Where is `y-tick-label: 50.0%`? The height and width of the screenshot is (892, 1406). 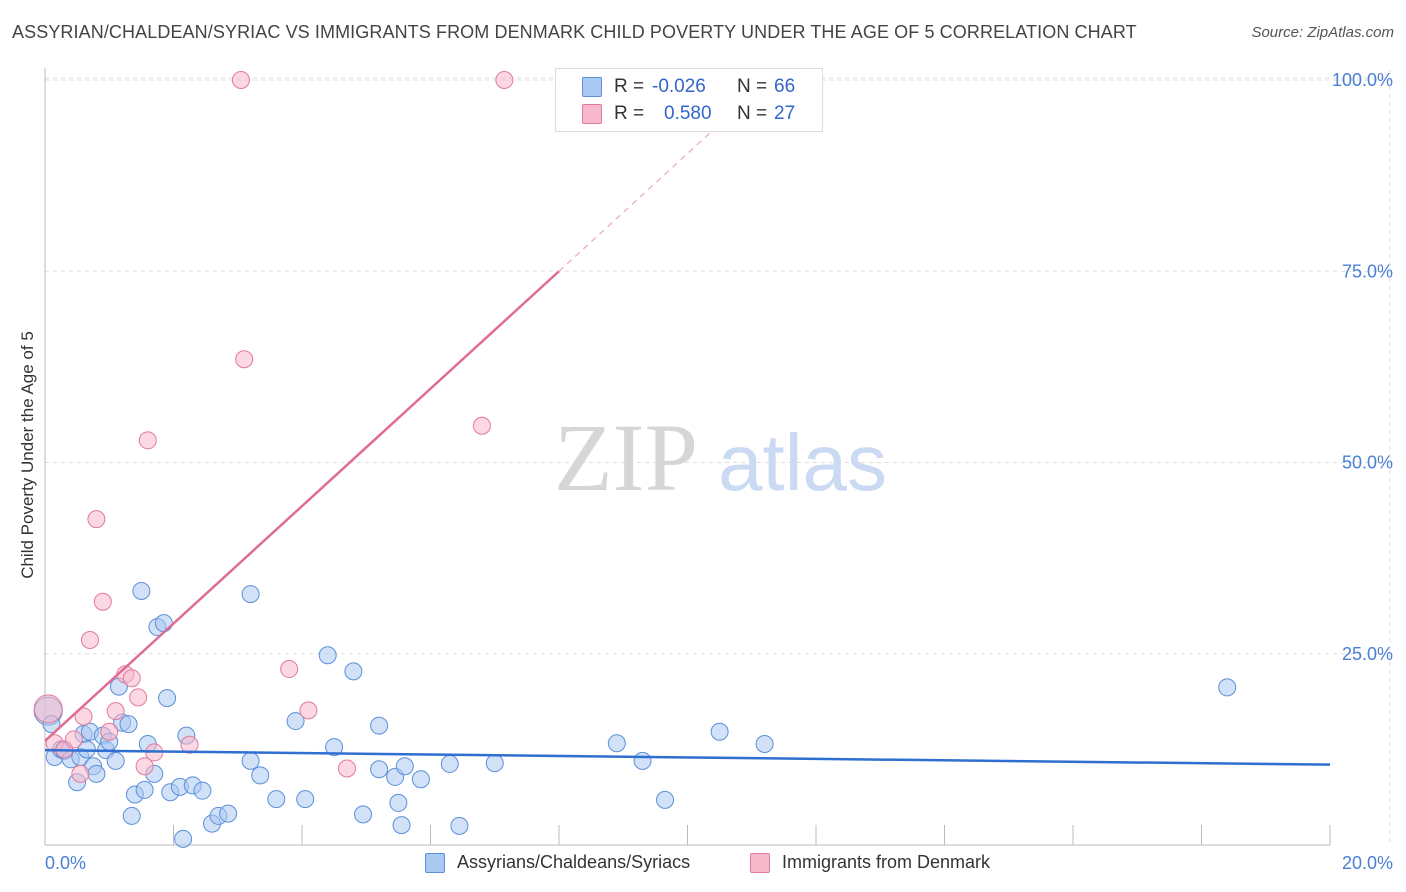
y-tick-label: 50.0% is located at coordinates (1367, 463).